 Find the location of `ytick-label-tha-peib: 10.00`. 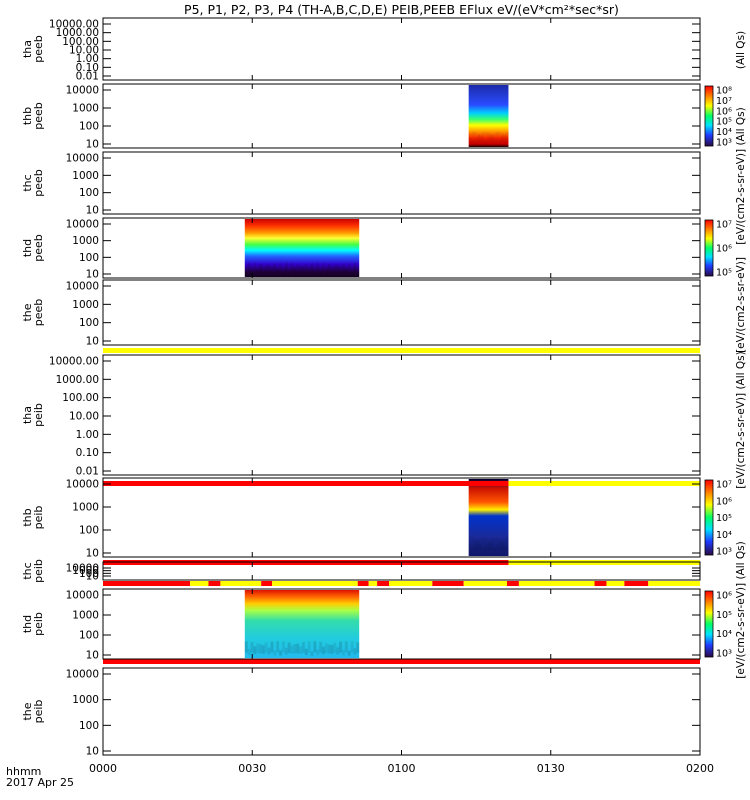

ytick-label-tha-peib: 10.00 is located at coordinates (84, 417).